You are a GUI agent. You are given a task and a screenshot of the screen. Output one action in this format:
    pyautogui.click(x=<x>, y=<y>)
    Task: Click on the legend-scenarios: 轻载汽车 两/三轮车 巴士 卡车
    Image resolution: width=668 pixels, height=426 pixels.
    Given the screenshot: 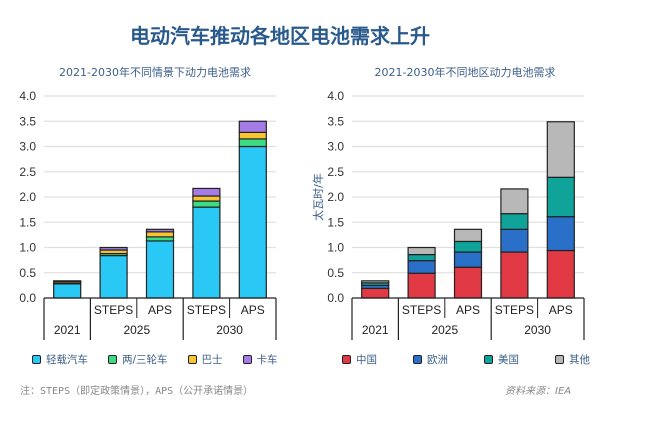 What is the action you would take?
    pyautogui.click(x=165, y=359)
    